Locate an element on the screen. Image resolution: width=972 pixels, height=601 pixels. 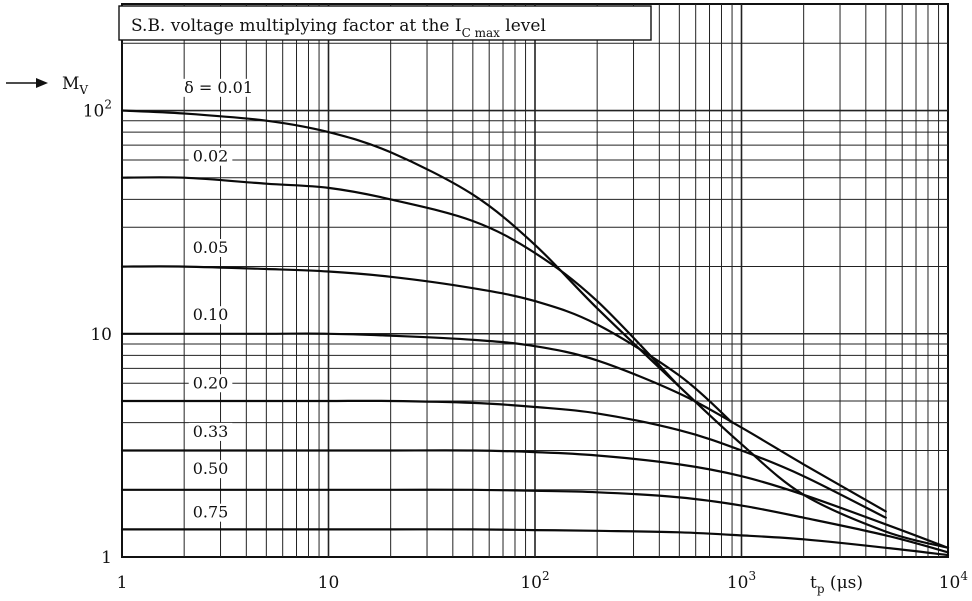
arrow-head-icon is located at coordinates (42, 83).